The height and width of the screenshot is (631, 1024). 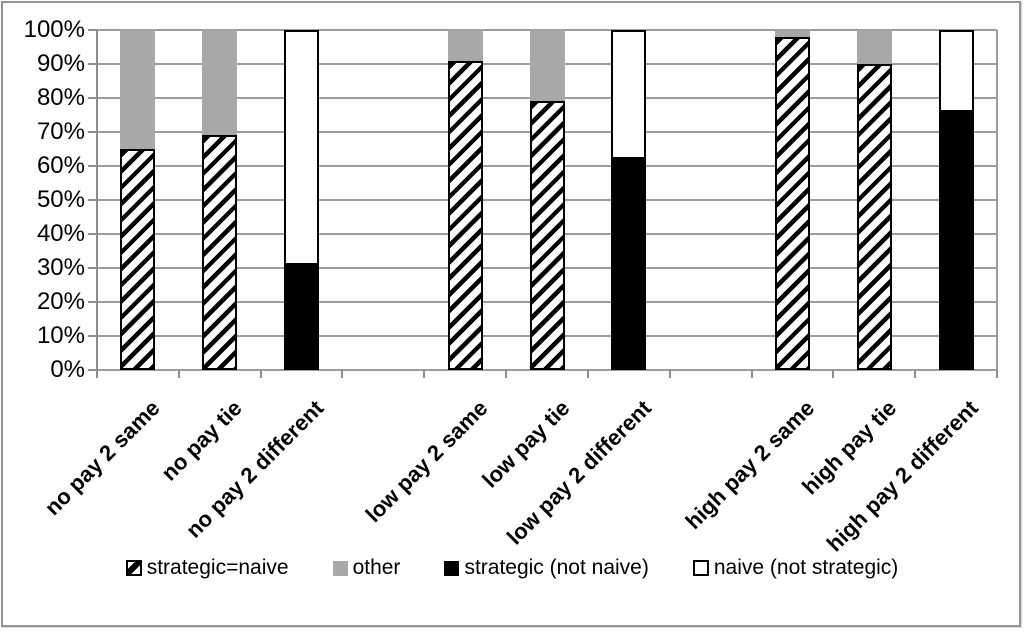 I want to click on legend-item: other, so click(x=366, y=568).